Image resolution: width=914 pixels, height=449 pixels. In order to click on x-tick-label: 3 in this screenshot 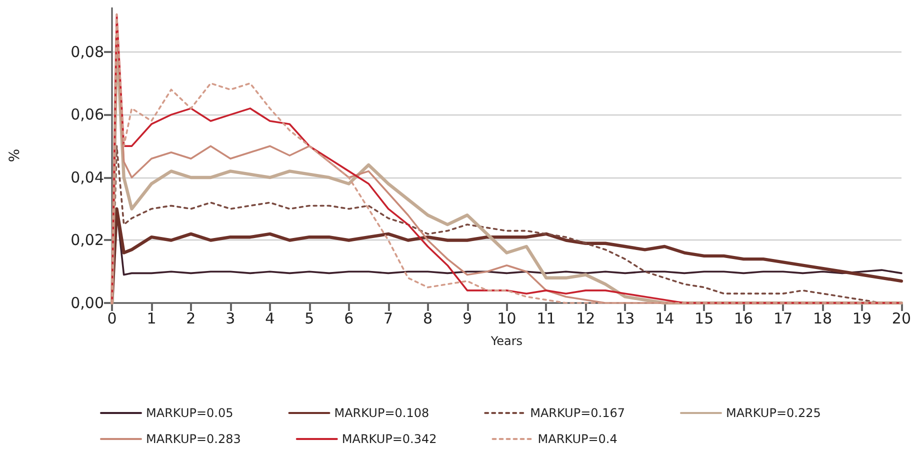, I will do `click(231, 319)`.